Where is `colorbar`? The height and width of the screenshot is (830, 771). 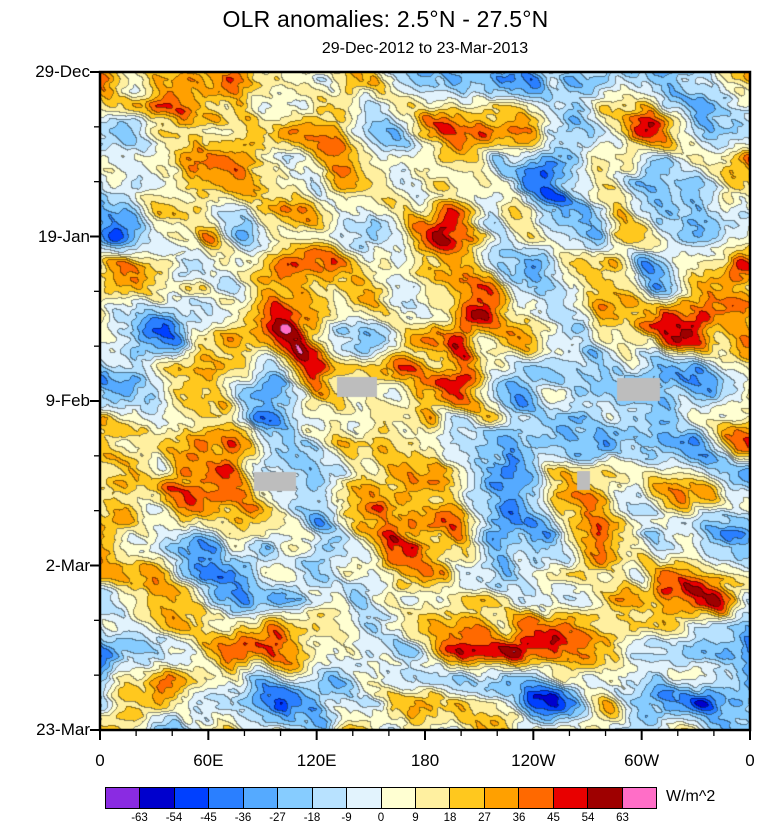
colorbar is located at coordinates (381, 798).